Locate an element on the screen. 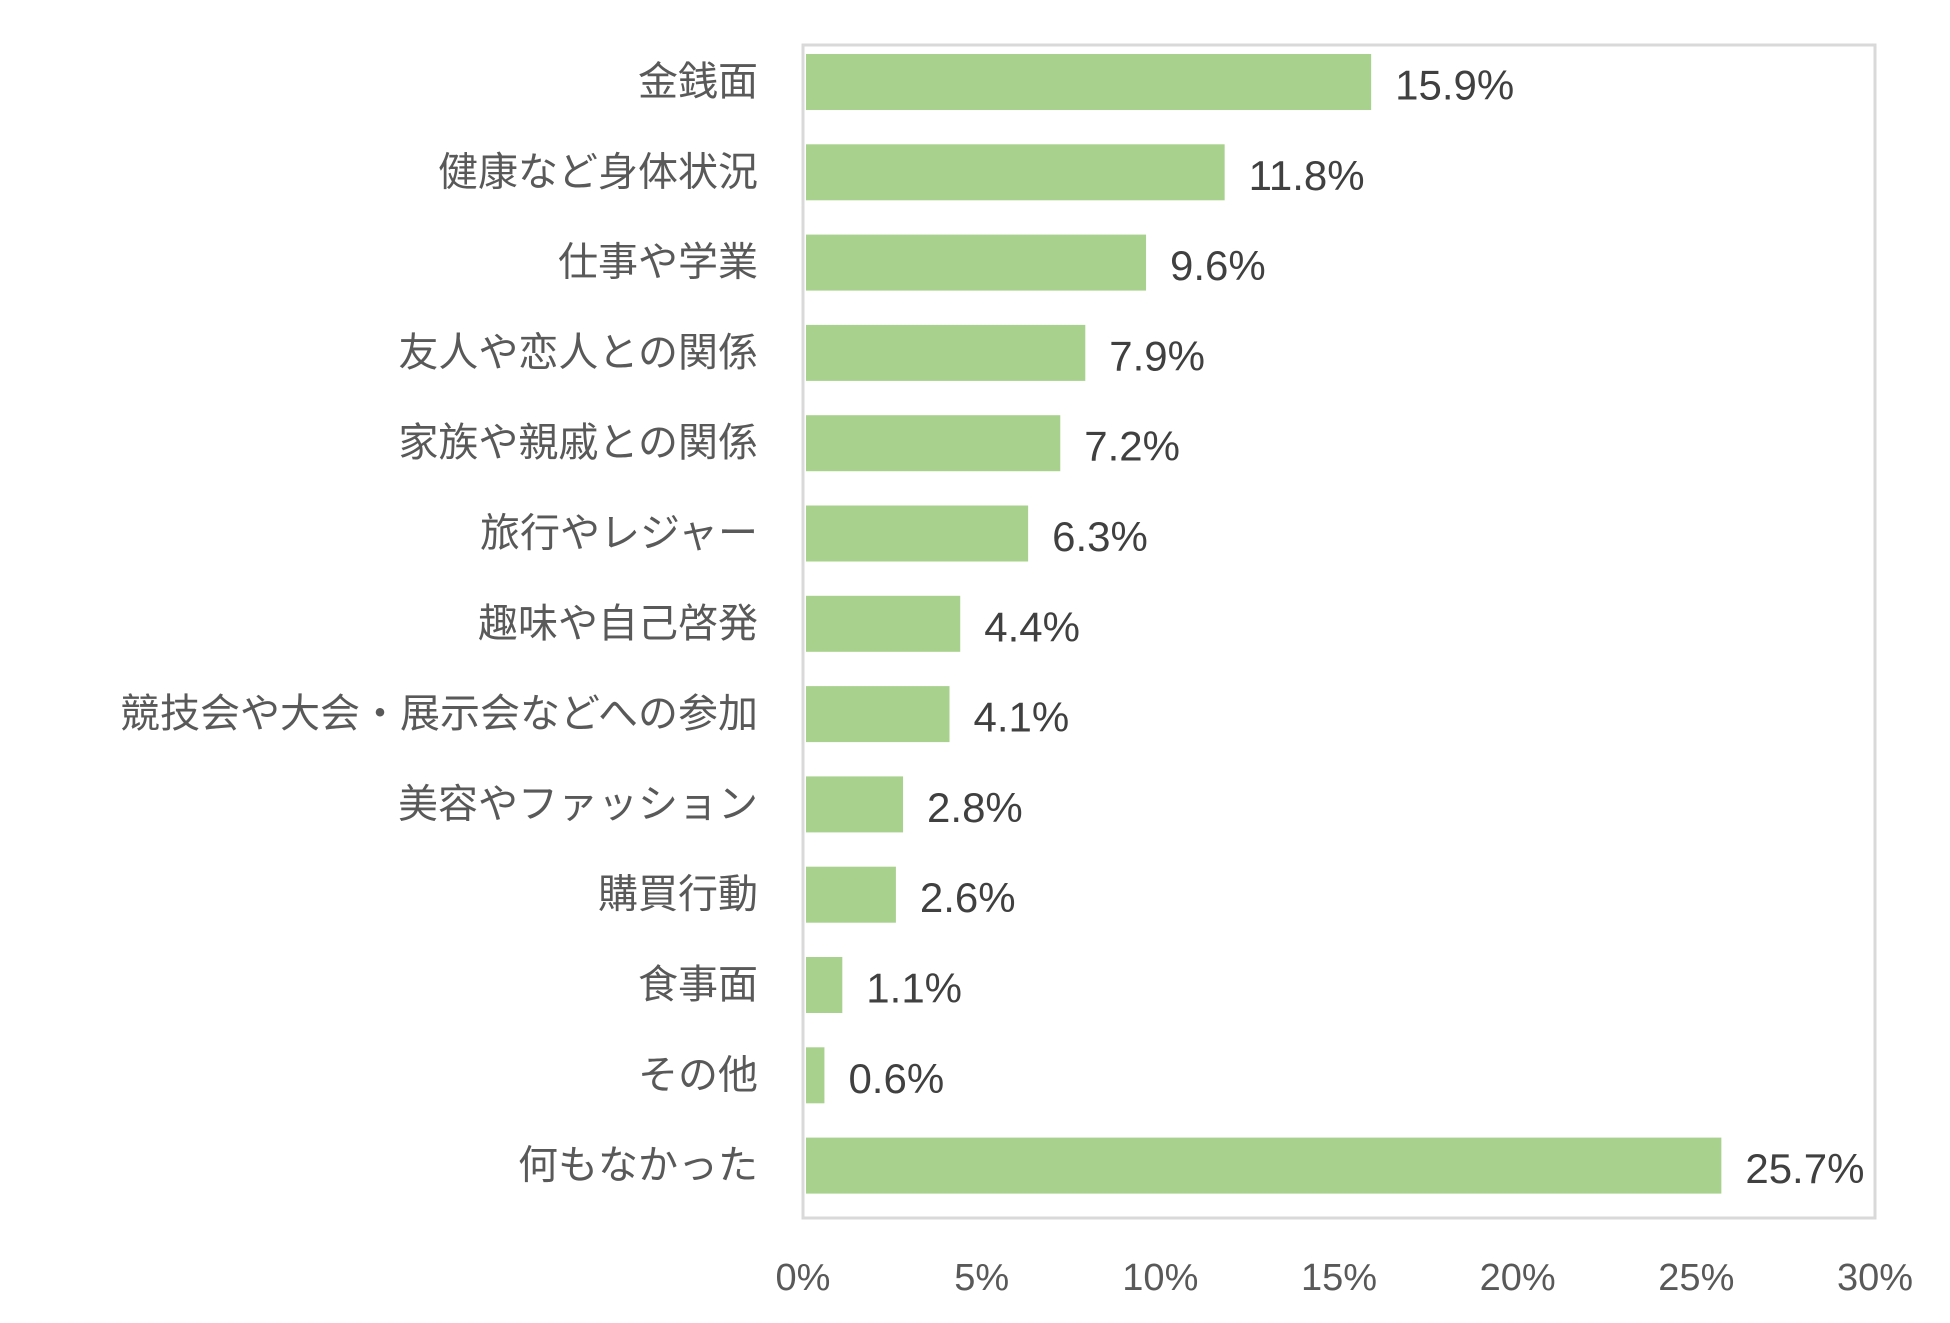 This screenshot has width=1950, height=1323. x-tick-label: 15% is located at coordinates (1339, 1278).